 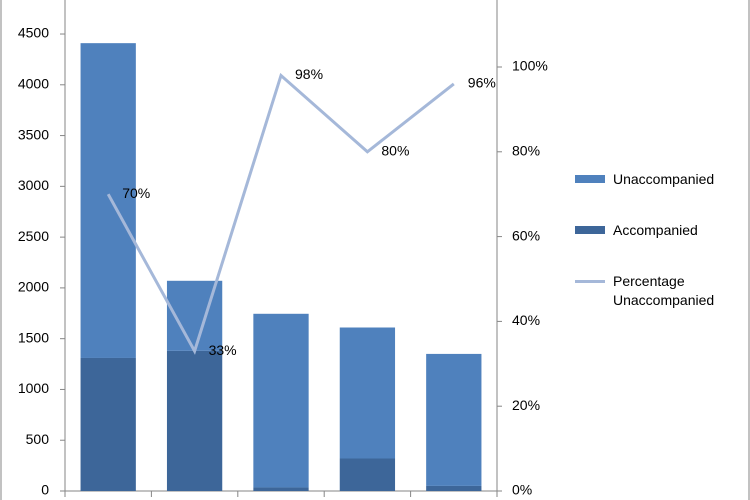 I want to click on data-label: 33%, so click(x=223, y=350).